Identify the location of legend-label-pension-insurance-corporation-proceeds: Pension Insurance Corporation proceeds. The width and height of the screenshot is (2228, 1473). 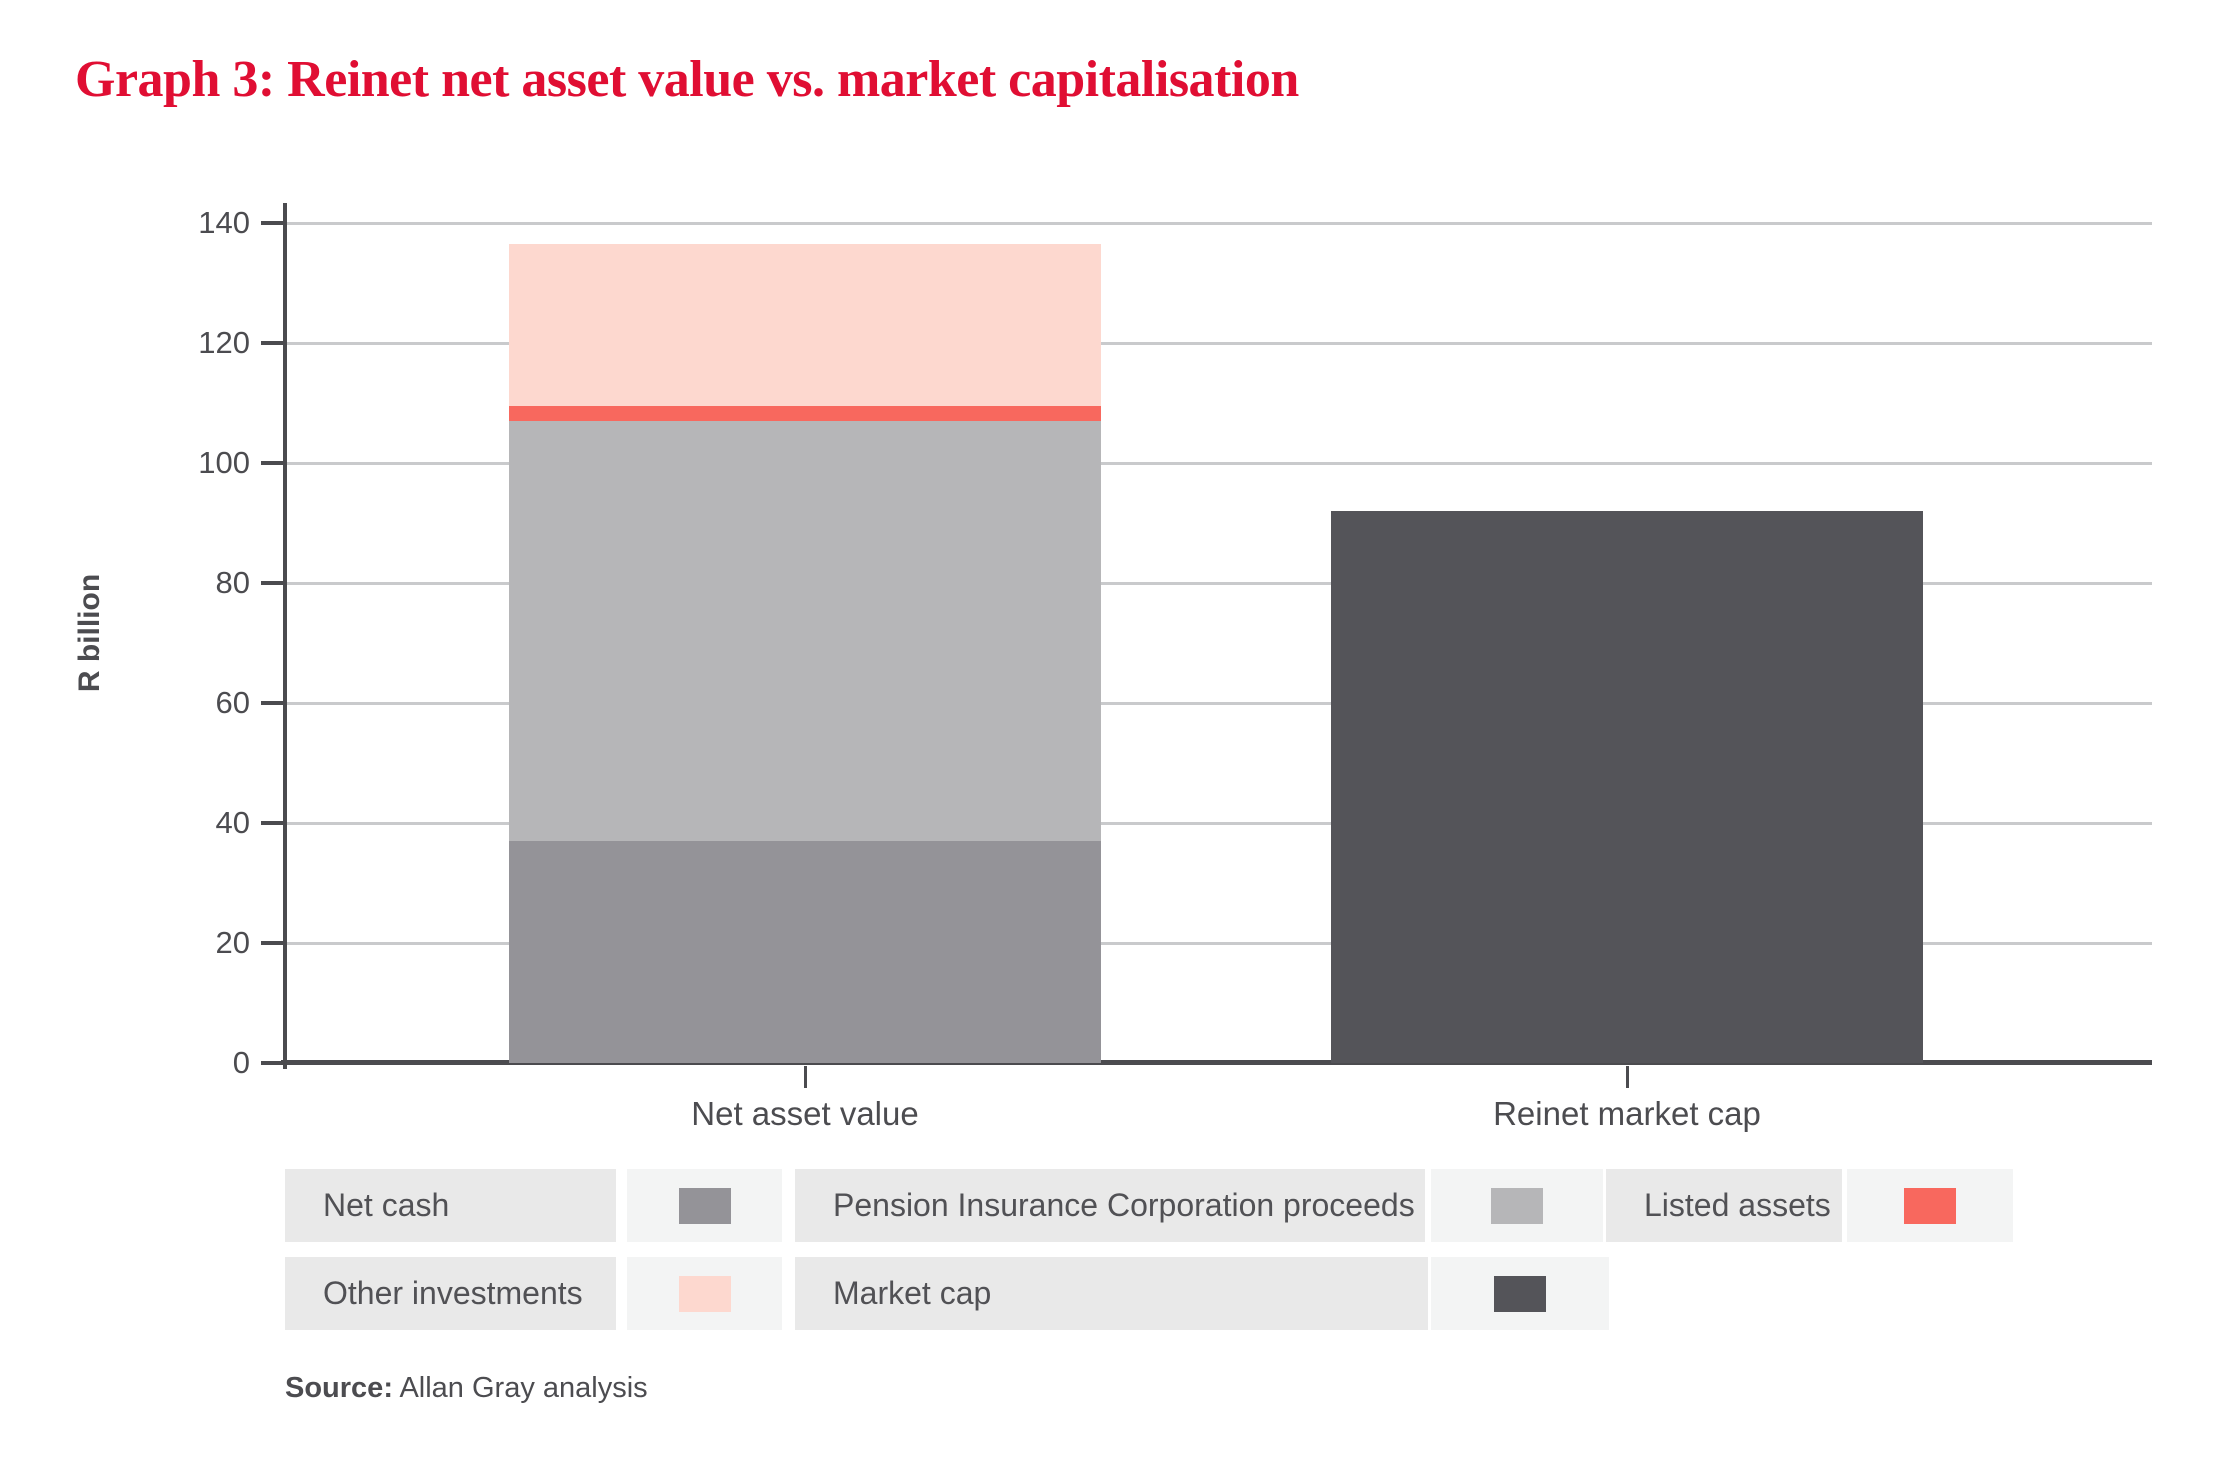
(1124, 1205).